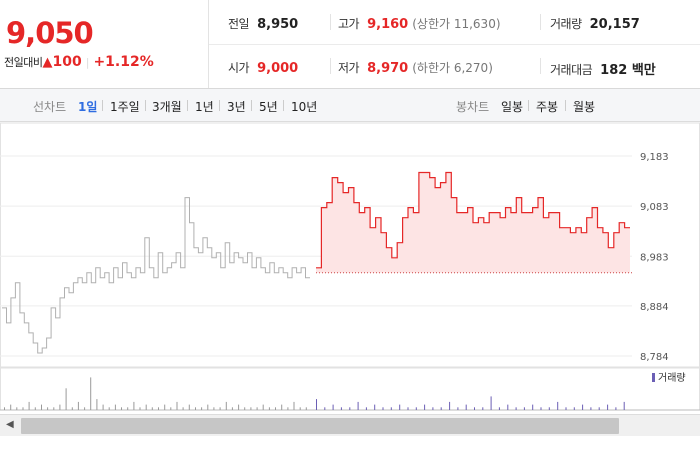  Describe the element at coordinates (571, 70) in the screenshot. I see `stat-label: 거래대금` at that location.